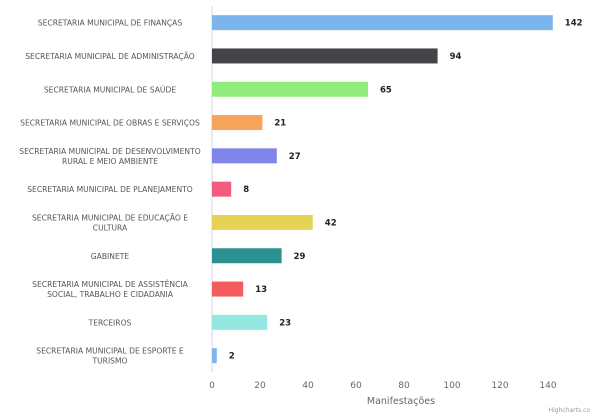 Image resolution: width=592 pixels, height=416 pixels. I want to click on data-label: 142, so click(574, 24).